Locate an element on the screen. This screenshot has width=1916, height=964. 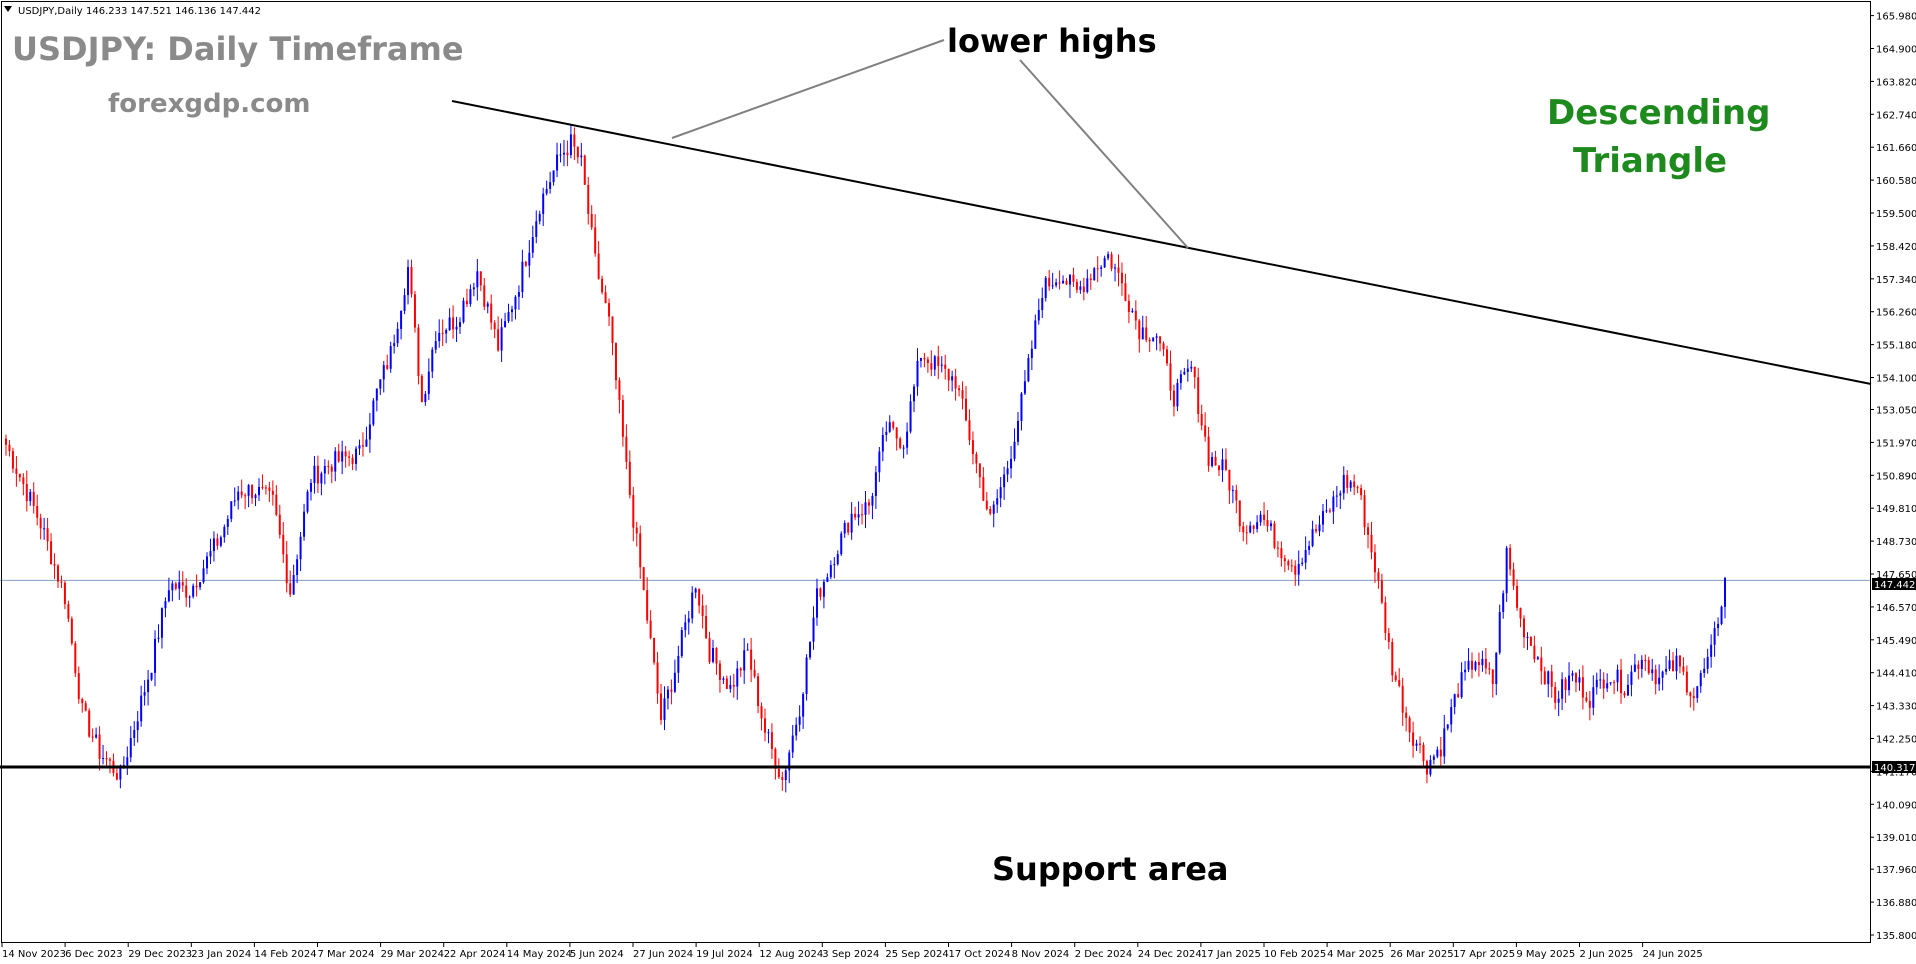
x-tick-label: 26 Mar 2025 is located at coordinates (1421, 954).